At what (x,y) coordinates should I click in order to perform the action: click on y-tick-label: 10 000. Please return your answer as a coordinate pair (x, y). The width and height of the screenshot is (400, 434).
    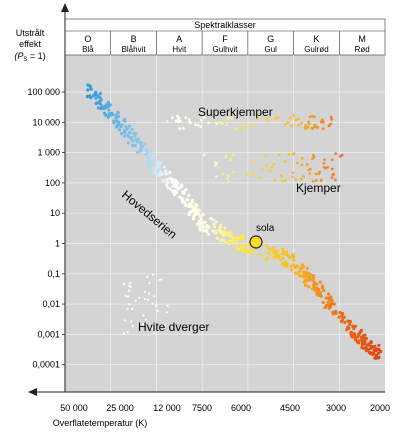
    Looking at the image, I should click on (46, 122).